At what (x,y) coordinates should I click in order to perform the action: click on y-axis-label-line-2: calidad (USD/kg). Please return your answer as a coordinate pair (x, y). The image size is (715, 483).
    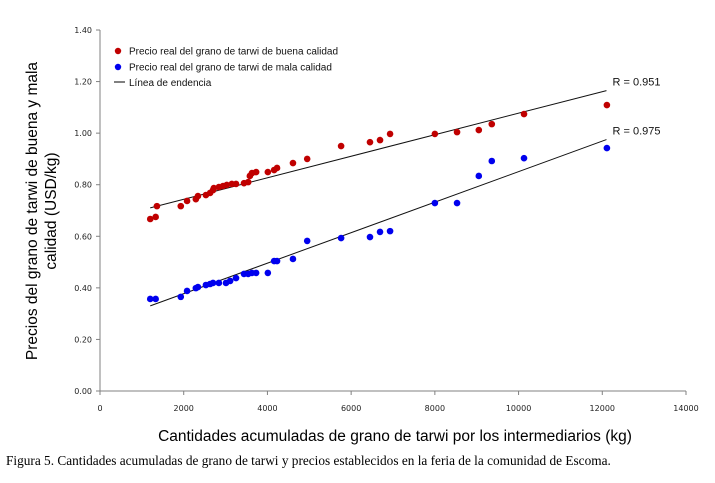
    Looking at the image, I should click on (51, 210).